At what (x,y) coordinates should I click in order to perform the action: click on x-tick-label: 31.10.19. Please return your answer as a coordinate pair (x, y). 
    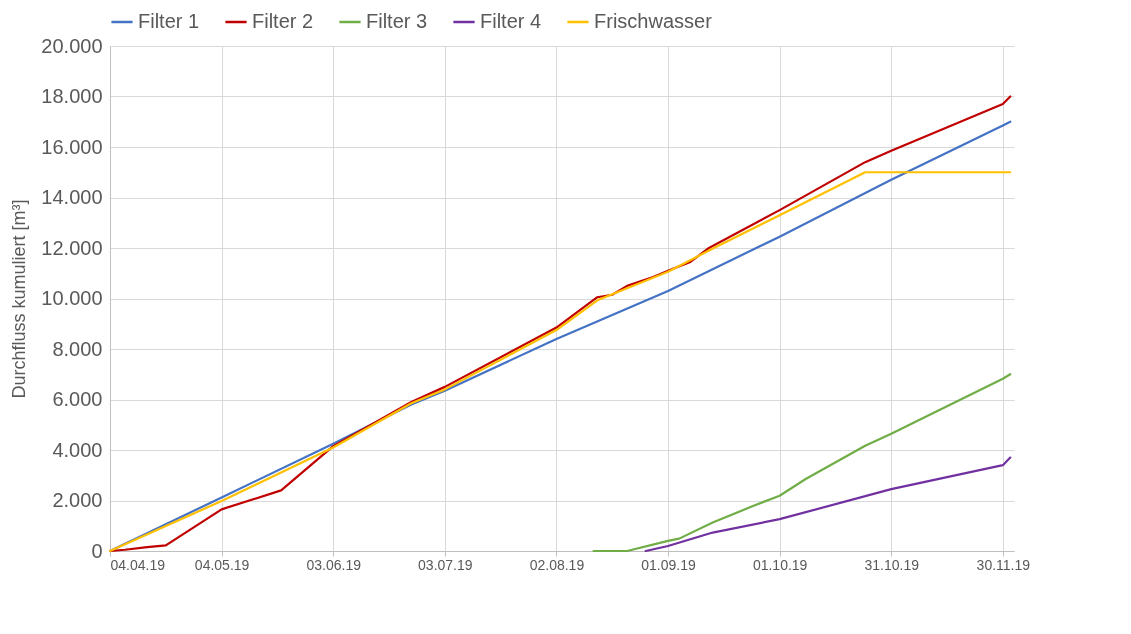
    Looking at the image, I should click on (892, 564).